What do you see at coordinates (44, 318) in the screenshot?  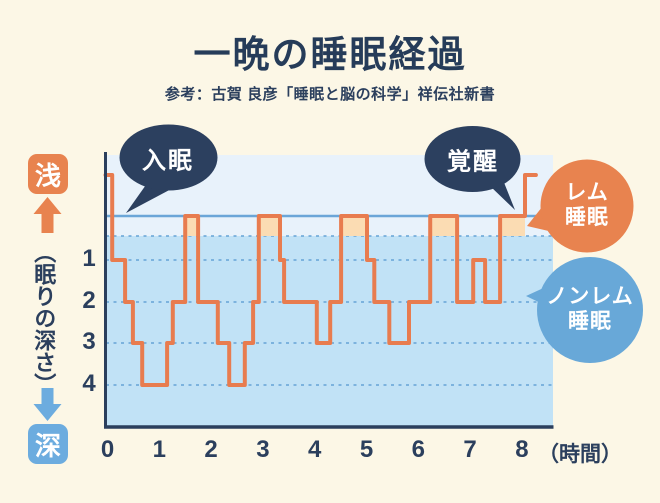 I see `depth-axis-title: （眠りの深さ）` at bounding box center [44, 318].